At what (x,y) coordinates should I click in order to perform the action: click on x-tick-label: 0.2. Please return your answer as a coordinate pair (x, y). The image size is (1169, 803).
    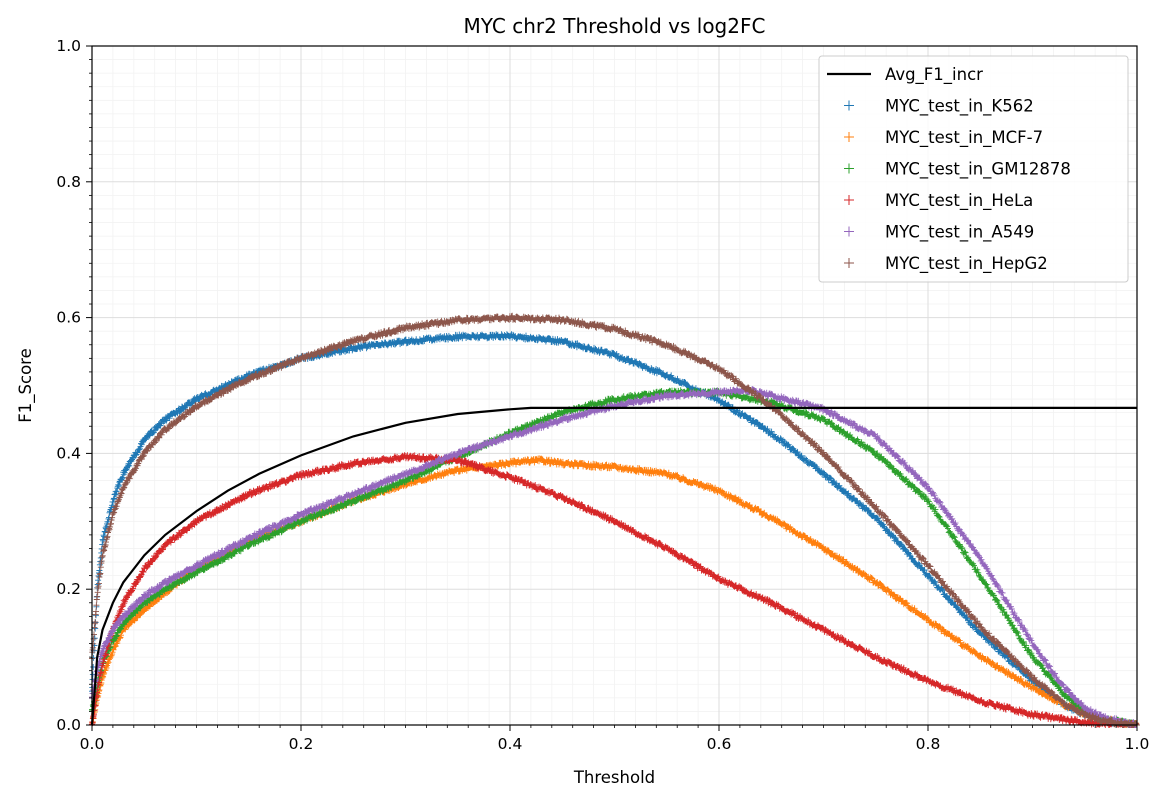
    Looking at the image, I should click on (301, 744).